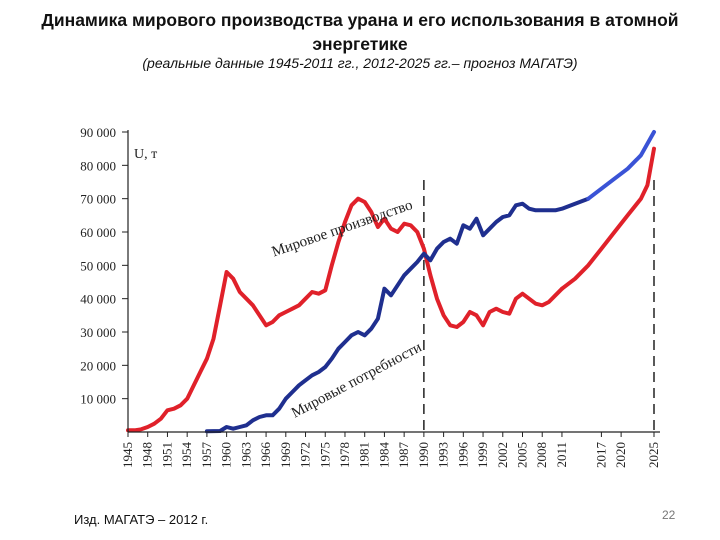 Image resolution: width=720 pixels, height=540 pixels. Describe the element at coordinates (324, 455) in the screenshot. I see `x-tick-label: 1975` at that location.